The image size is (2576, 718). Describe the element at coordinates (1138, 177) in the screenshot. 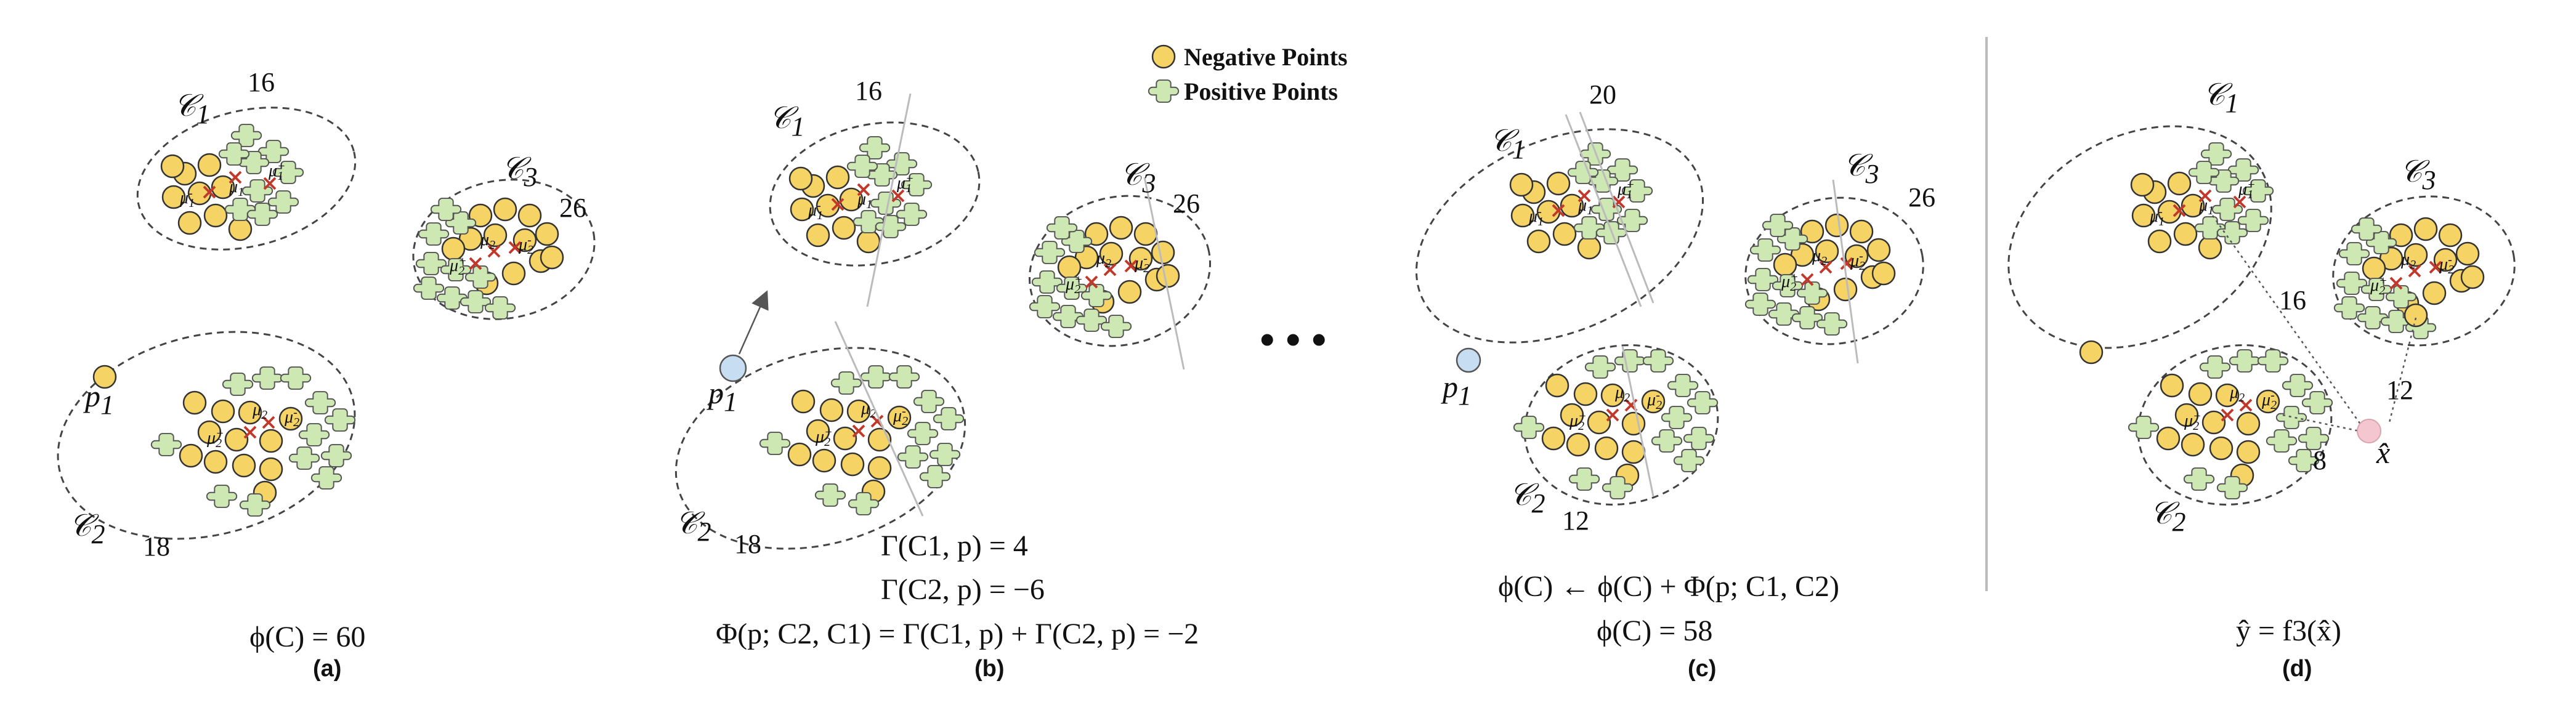

I see `cluster-label-c3-b: 𝒞3` at that location.